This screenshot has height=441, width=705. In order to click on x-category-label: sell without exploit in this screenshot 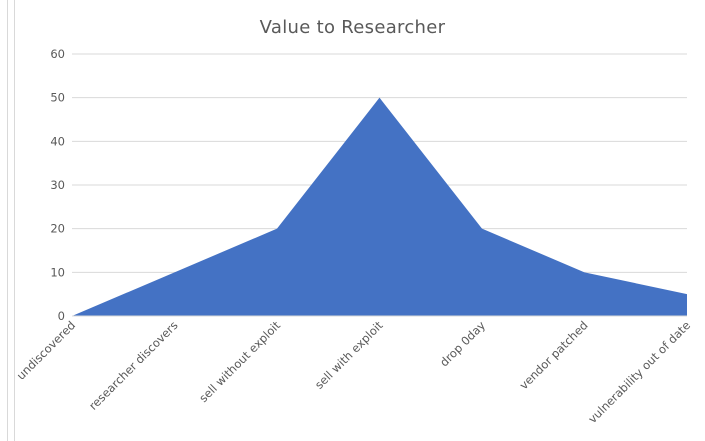, I will do `click(239, 361)`.